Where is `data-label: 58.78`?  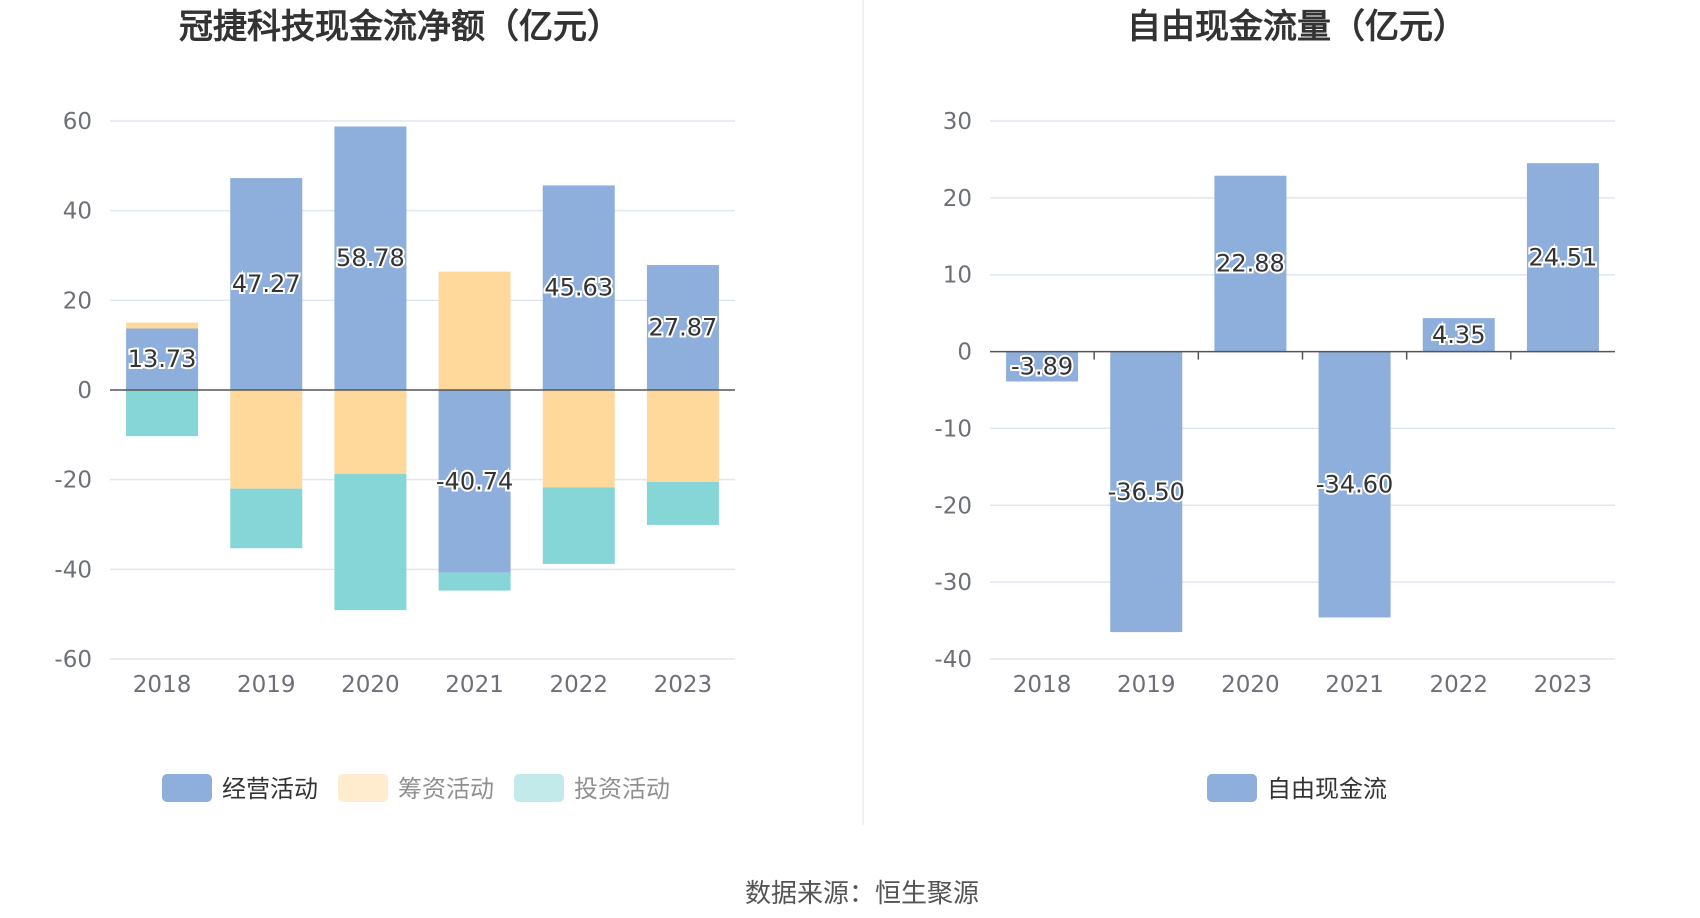 data-label: 58.78 is located at coordinates (370, 258).